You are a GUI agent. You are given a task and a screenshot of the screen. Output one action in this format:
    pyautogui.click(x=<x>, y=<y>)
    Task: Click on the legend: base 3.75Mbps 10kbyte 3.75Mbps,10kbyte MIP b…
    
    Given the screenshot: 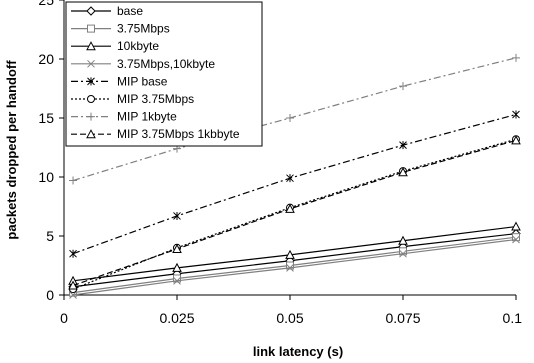 What is the action you would take?
    pyautogui.click(x=164, y=74)
    